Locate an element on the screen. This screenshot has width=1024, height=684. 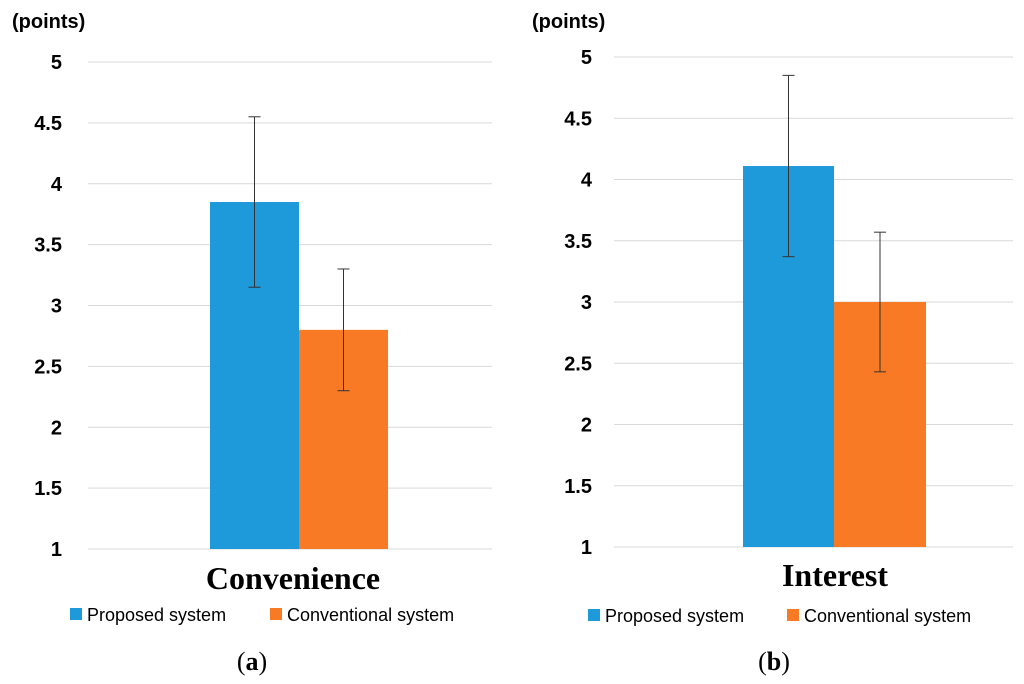
legend-label-conventional-a: Conventional system is located at coordinates (370, 615).